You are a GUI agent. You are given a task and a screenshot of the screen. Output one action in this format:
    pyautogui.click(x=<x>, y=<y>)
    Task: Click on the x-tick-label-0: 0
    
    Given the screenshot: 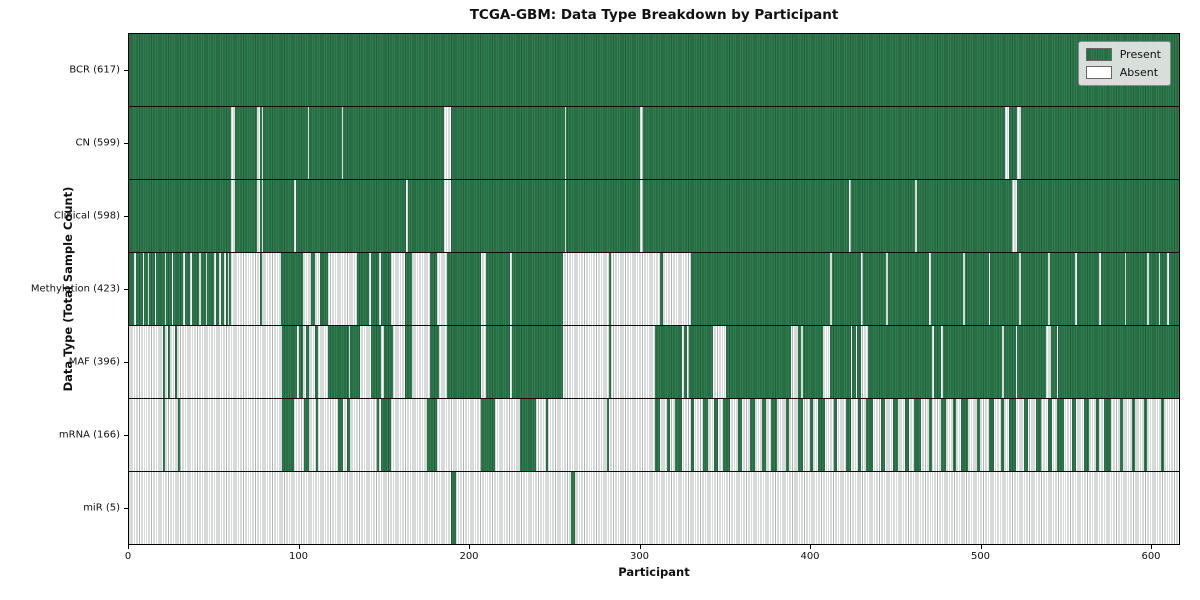 What is the action you would take?
    pyautogui.click(x=128, y=556)
    